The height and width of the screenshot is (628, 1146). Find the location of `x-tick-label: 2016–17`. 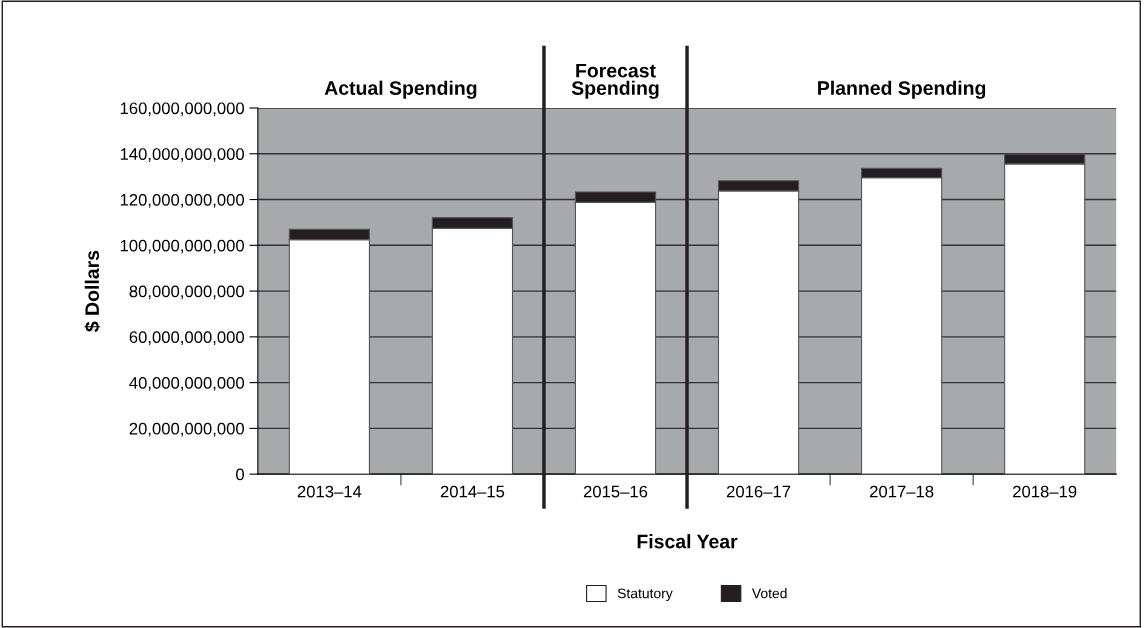

x-tick-label: 2016–17 is located at coordinates (758, 491).